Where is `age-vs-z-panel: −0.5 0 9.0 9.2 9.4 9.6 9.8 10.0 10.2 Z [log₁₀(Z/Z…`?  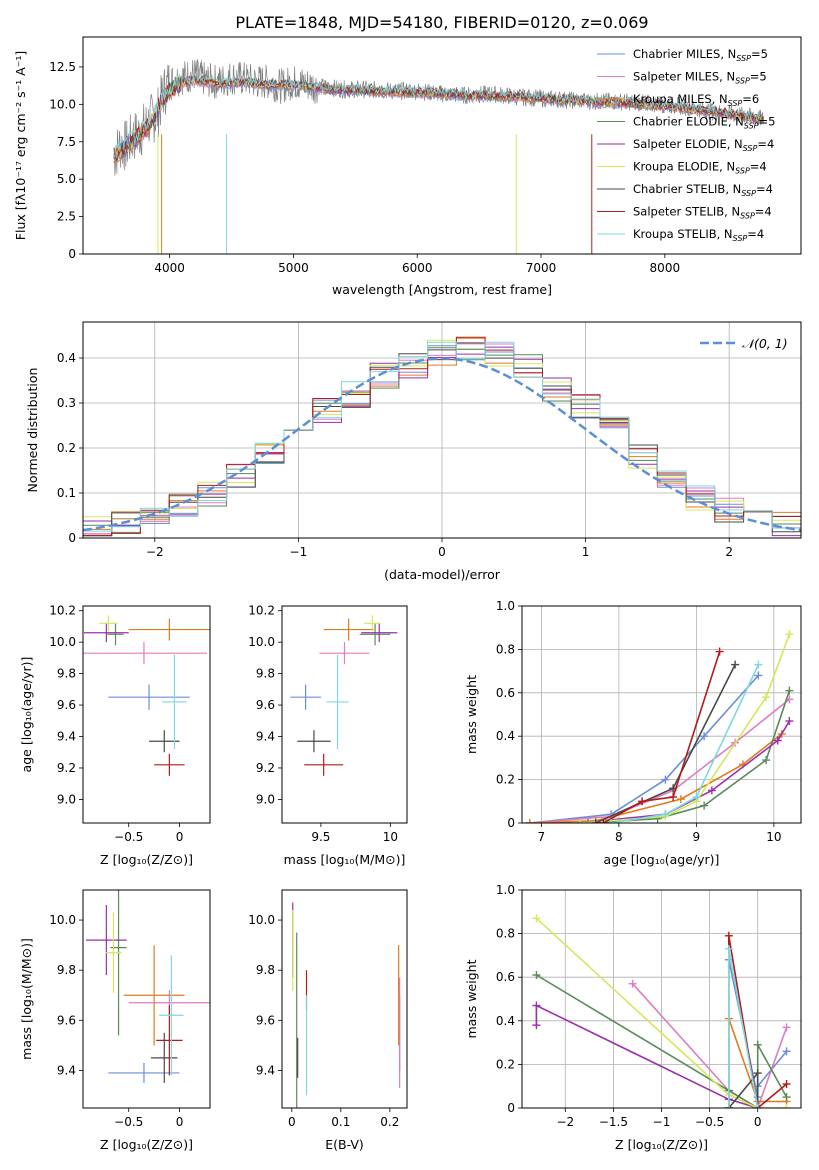 age-vs-z-panel: −0.5 0 9.0 9.2 9.4 9.6 9.8 10.0 10.2 Z [log₁₀(Z/Z… is located at coordinates (115, 735).